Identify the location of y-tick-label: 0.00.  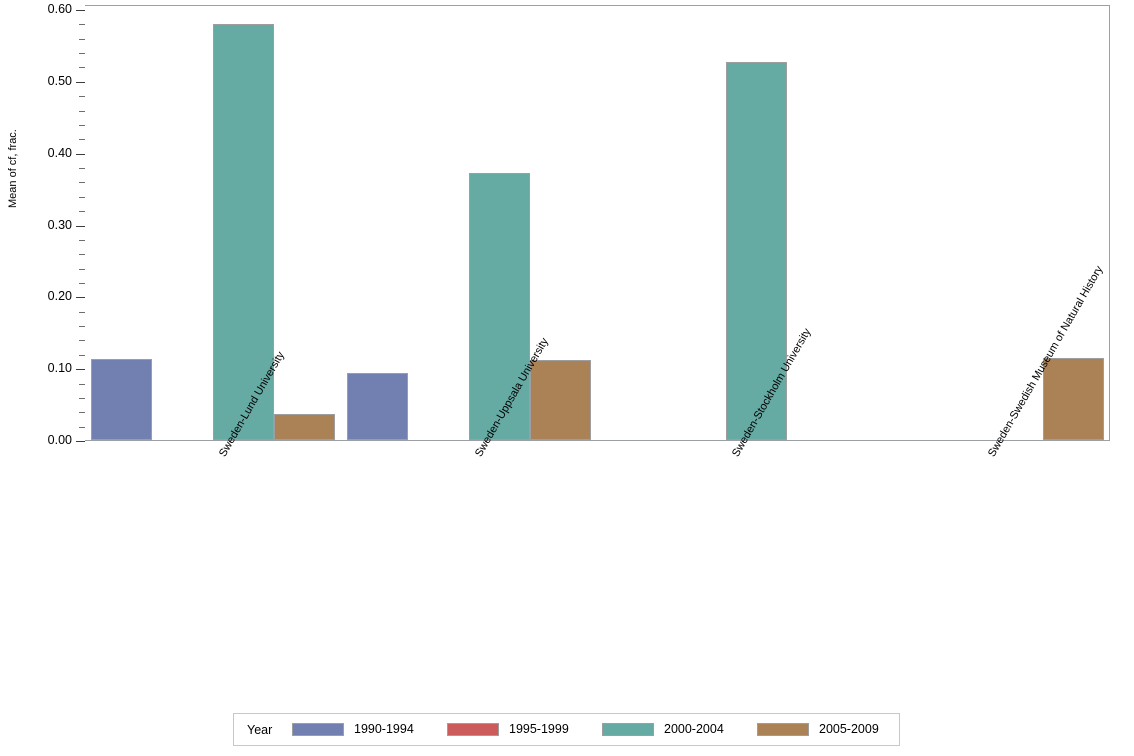
(59, 440).